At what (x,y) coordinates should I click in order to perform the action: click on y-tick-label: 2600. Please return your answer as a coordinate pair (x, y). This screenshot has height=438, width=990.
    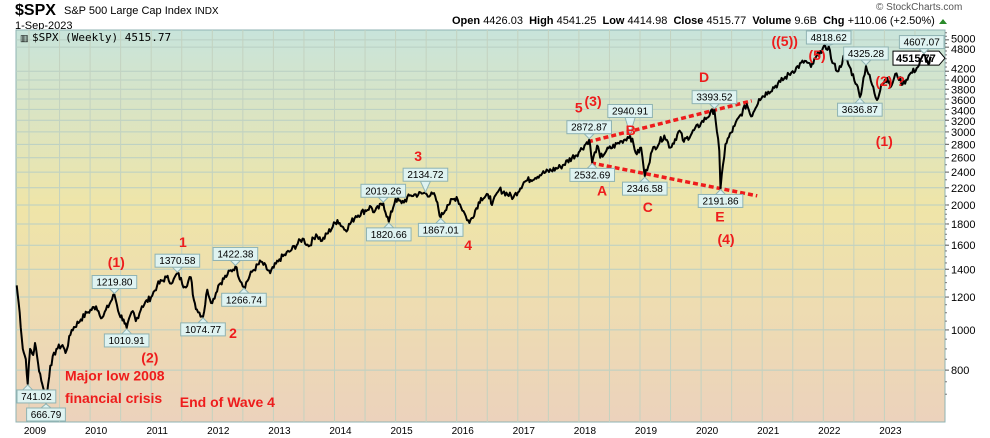
    Looking at the image, I should click on (963, 159).